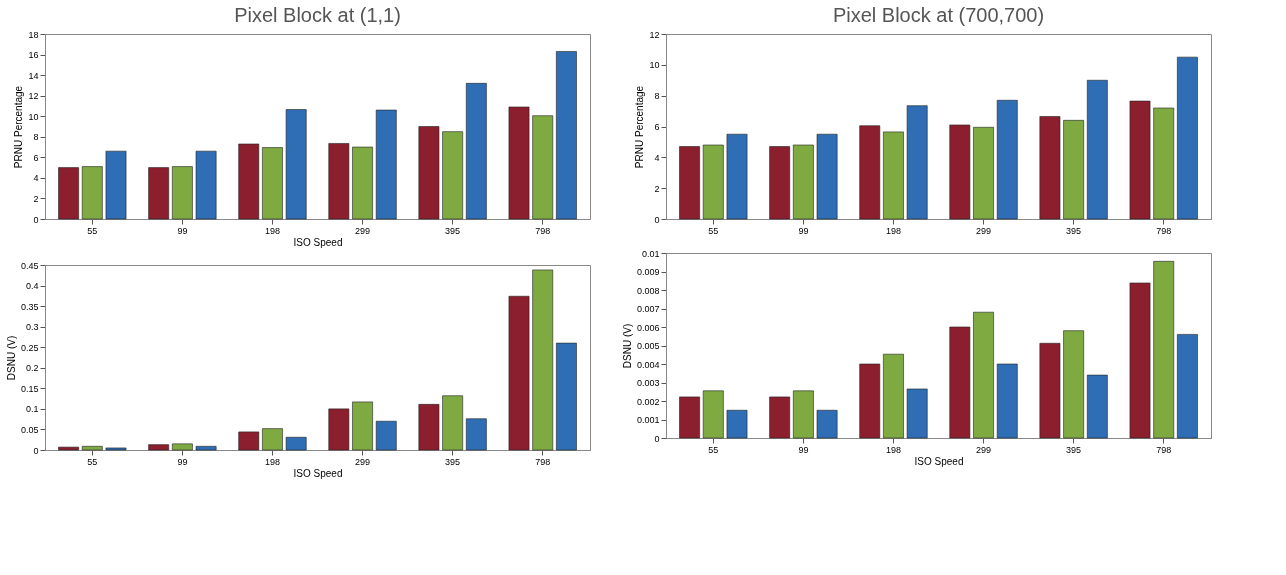  What do you see at coordinates (648, 290) in the screenshot?
I see `y-tick-label: 0.008` at bounding box center [648, 290].